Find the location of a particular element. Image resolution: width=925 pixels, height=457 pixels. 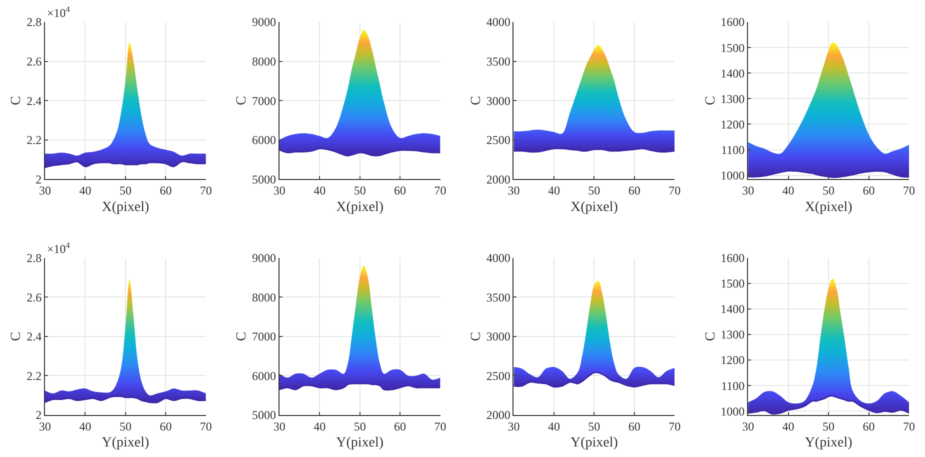

y-tick-label: 7000 is located at coordinates (264, 101).